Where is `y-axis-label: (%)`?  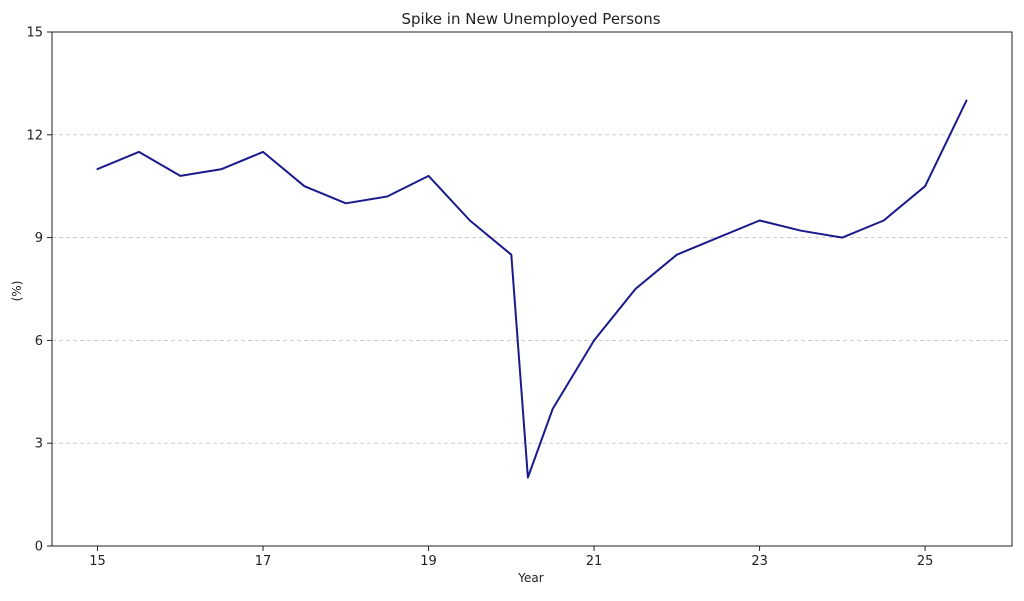 y-axis-label: (%) is located at coordinates (17, 291).